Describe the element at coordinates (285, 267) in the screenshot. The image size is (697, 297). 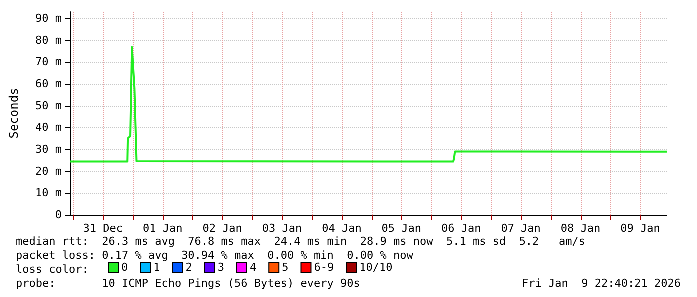
I see `legend-label: 5` at that location.